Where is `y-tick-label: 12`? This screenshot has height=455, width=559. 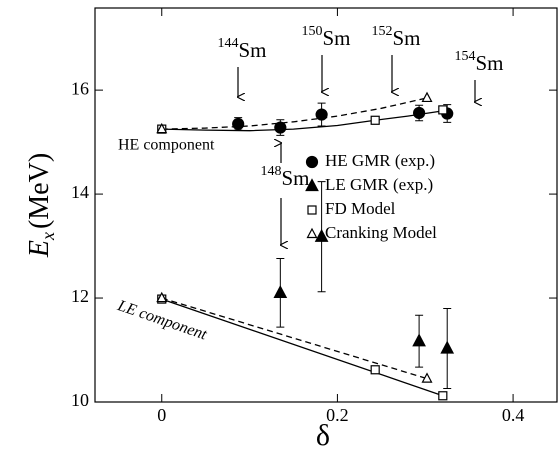
y-tick-label: 12 is located at coordinates (80, 296).